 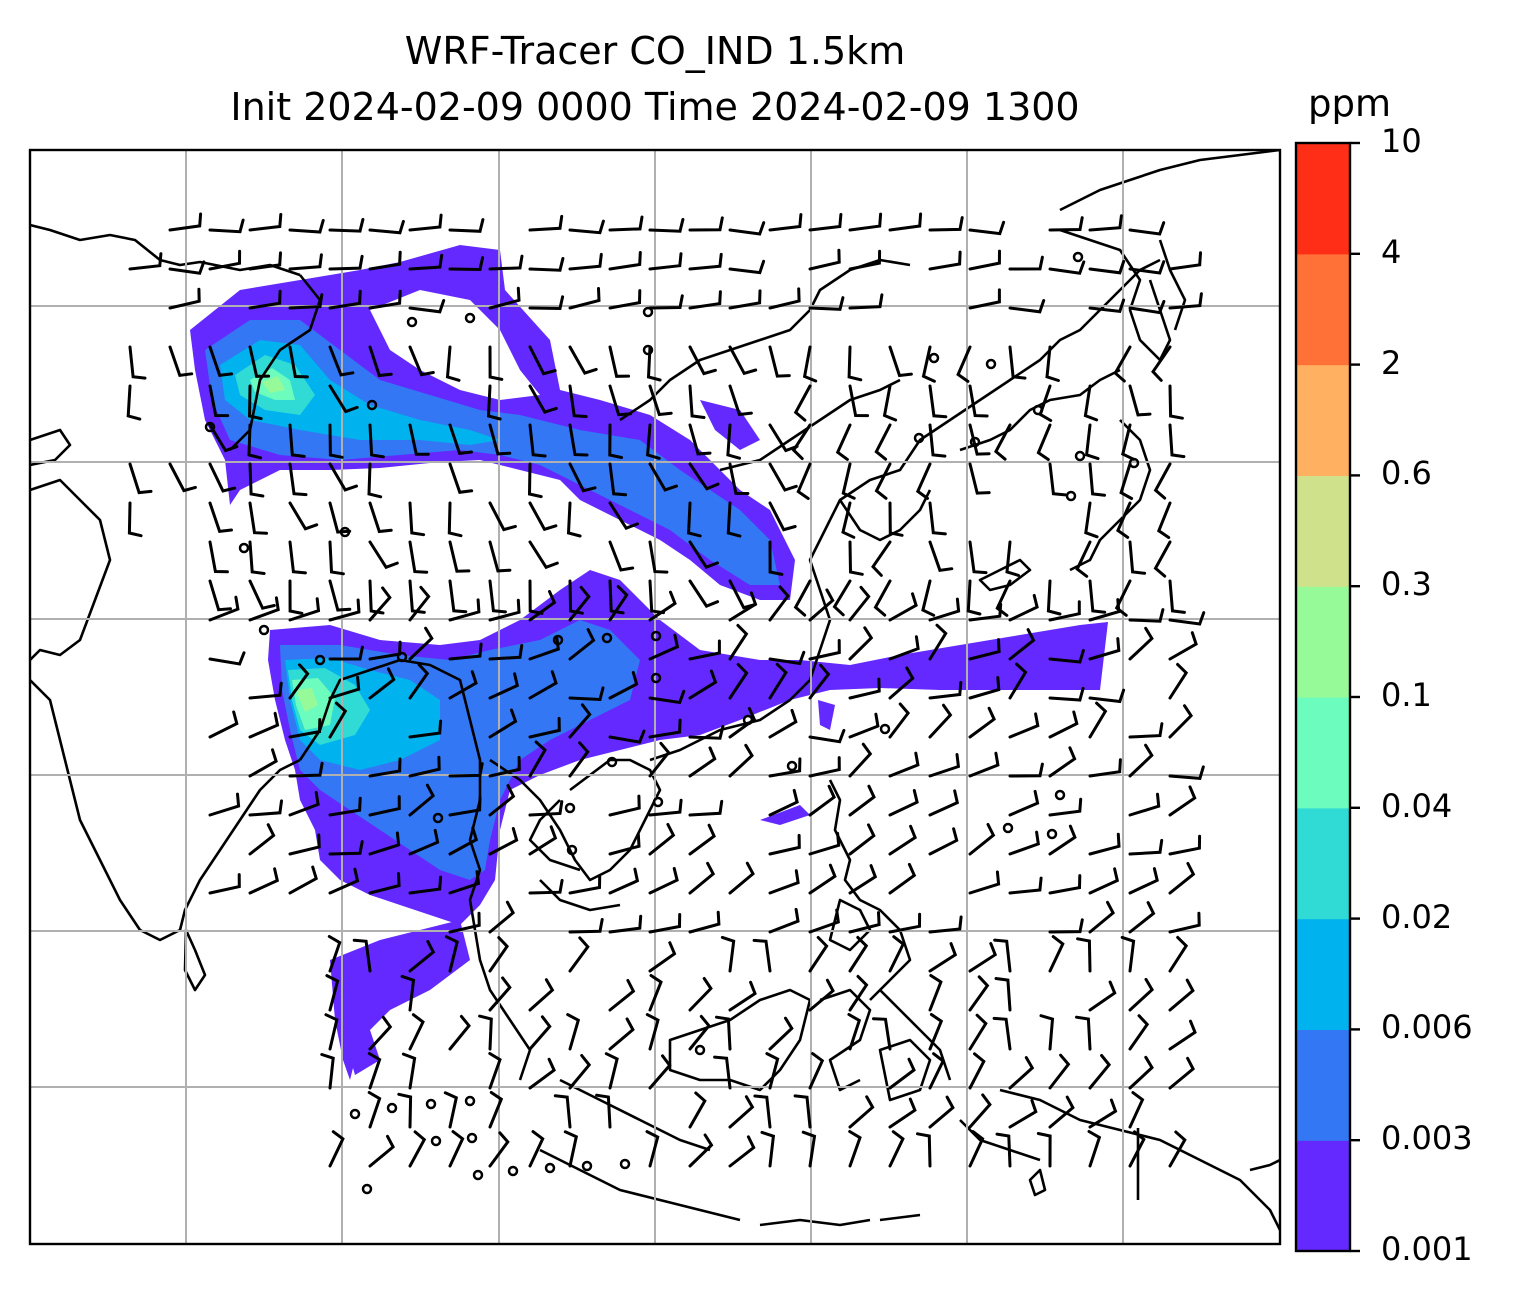 What do you see at coordinates (1427, 1027) in the screenshot?
I see `colorbar-tick-label: 0.006` at bounding box center [1427, 1027].